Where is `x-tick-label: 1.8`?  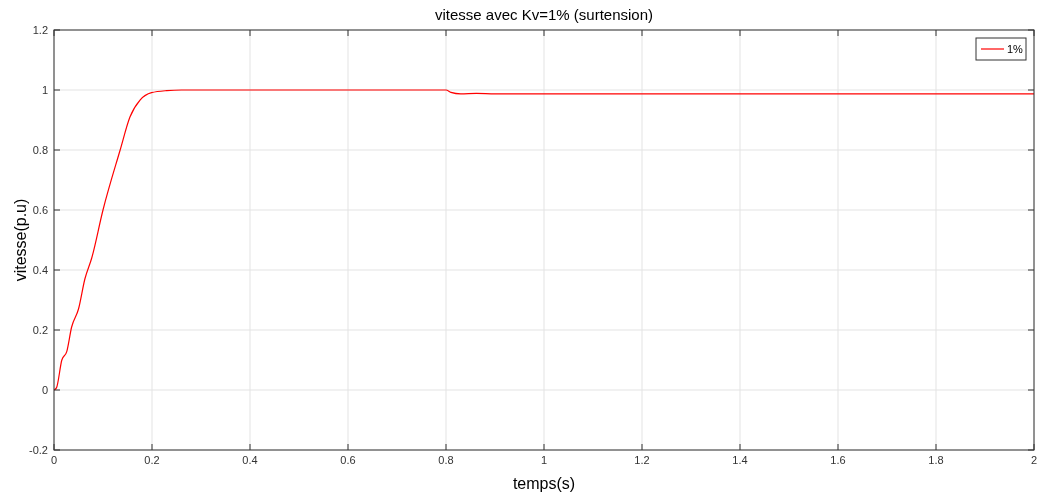 x-tick-label: 1.8 is located at coordinates (936, 460).